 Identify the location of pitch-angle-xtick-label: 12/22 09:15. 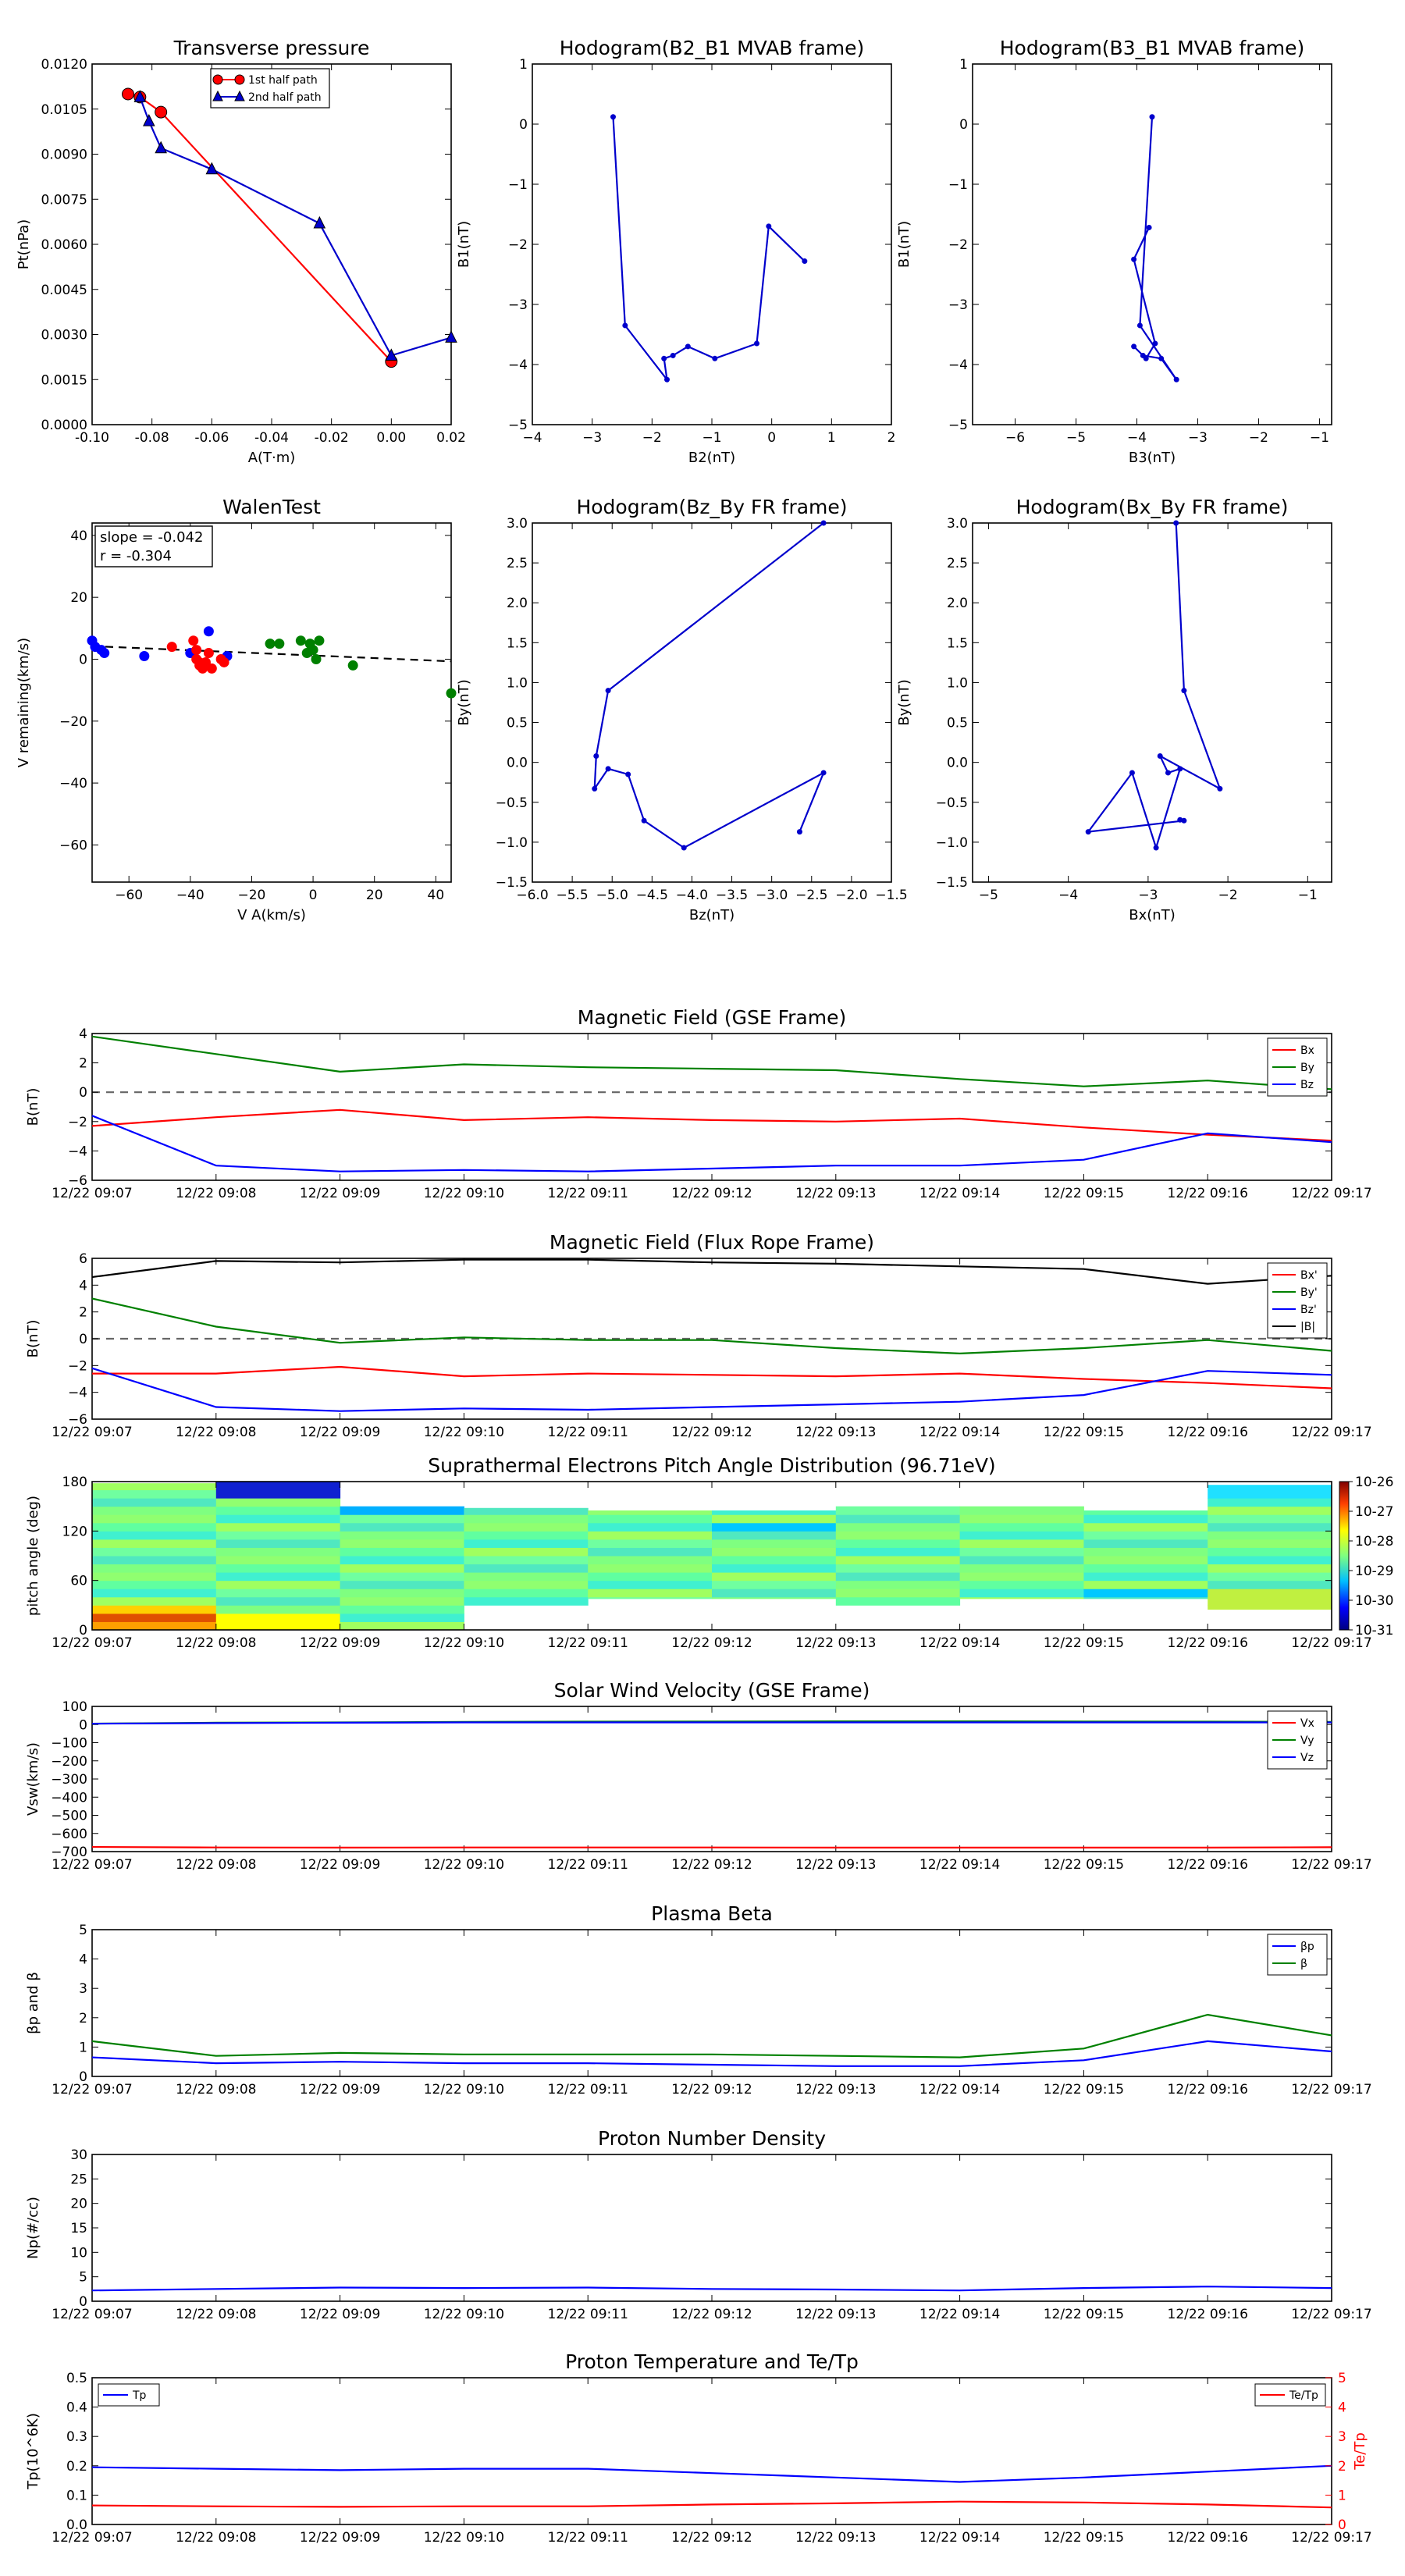
(1084, 1643).